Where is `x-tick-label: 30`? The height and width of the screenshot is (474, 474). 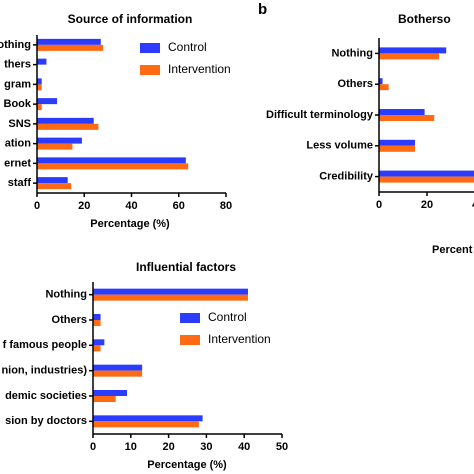 x-tick-label: 30 is located at coordinates (206, 447).